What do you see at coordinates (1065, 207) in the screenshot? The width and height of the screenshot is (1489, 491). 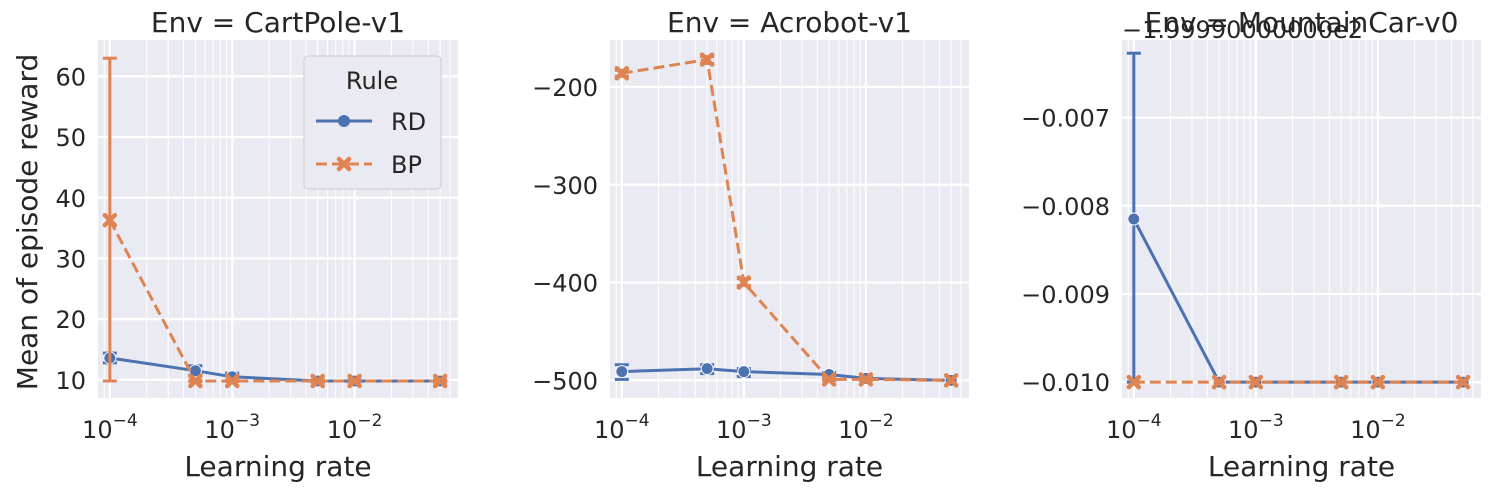 I see `y-tick-label: −0.008` at bounding box center [1065, 207].